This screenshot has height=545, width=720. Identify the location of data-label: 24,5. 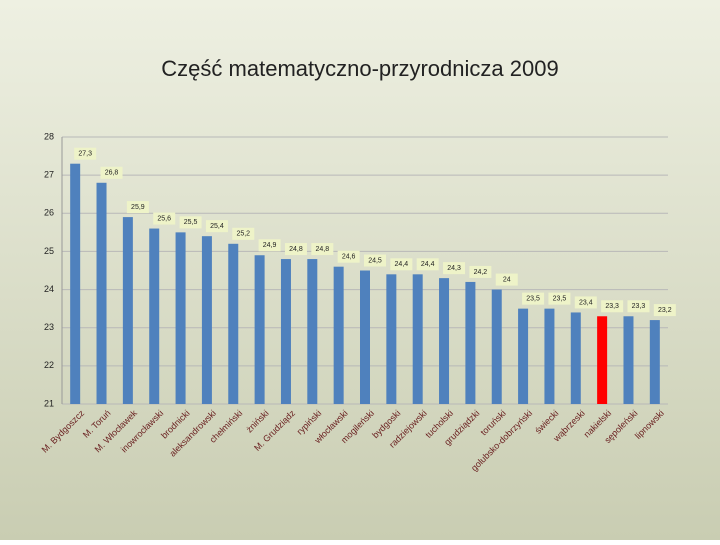
(375, 260).